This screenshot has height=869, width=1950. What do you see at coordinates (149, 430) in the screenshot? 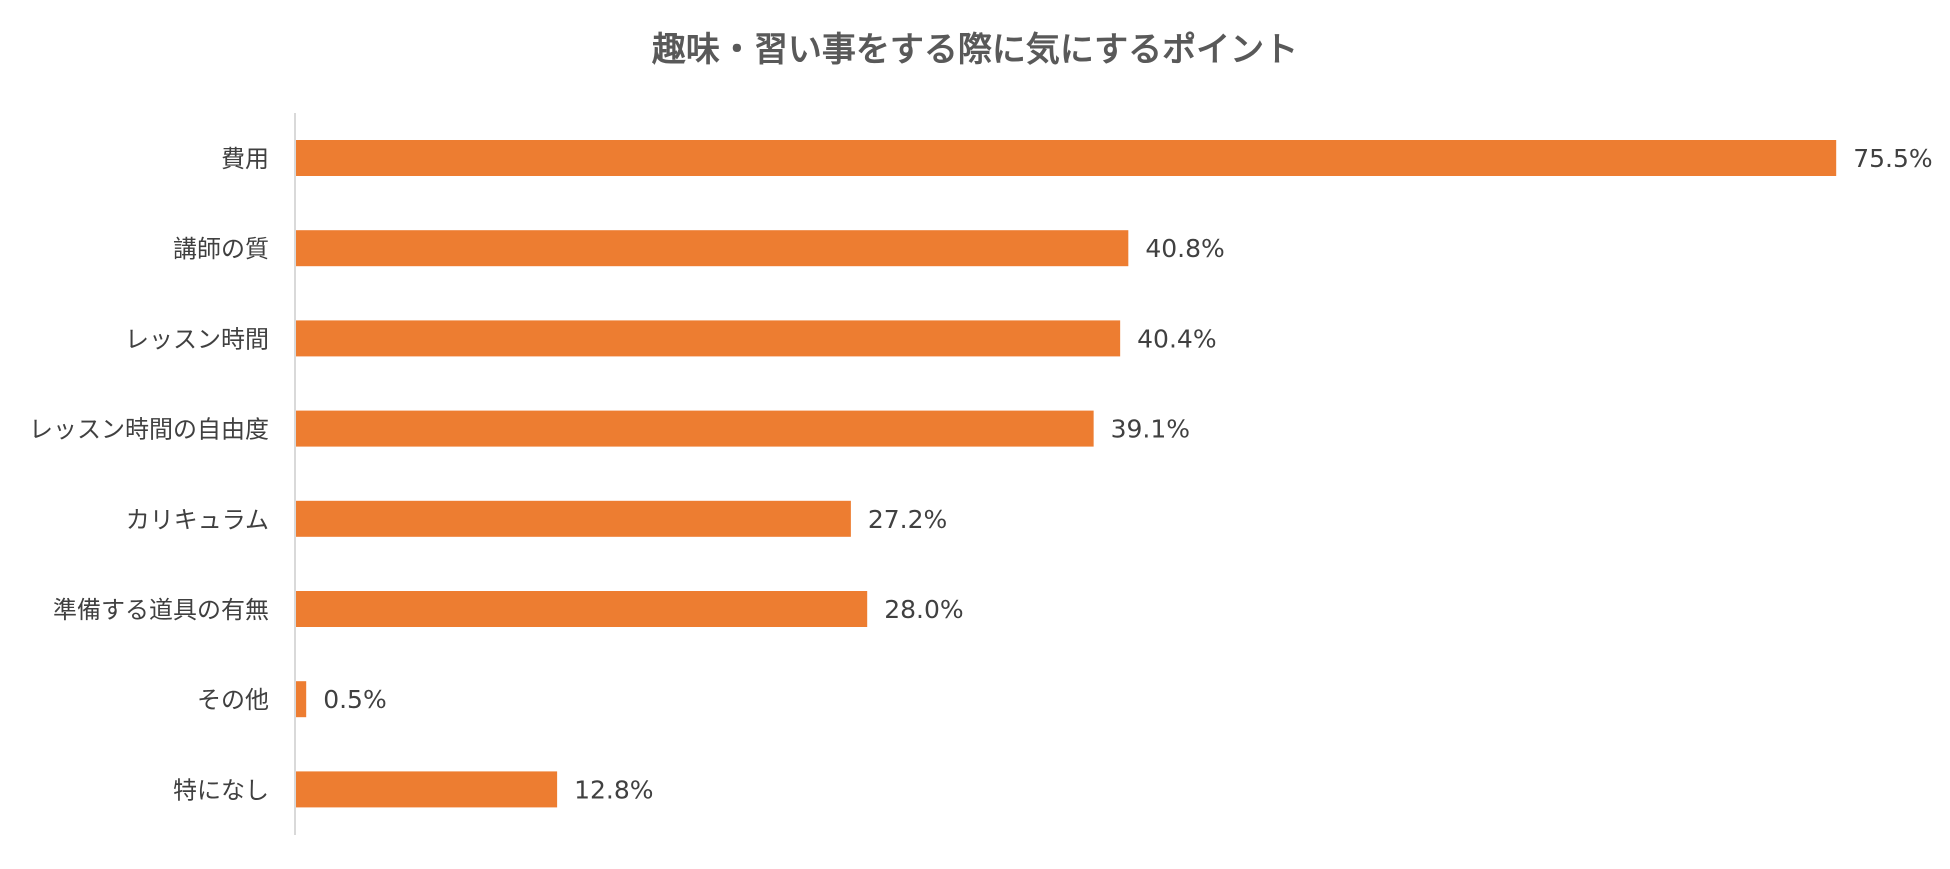
I see `category-label-3: レッスン時間の自由度` at bounding box center [149, 430].